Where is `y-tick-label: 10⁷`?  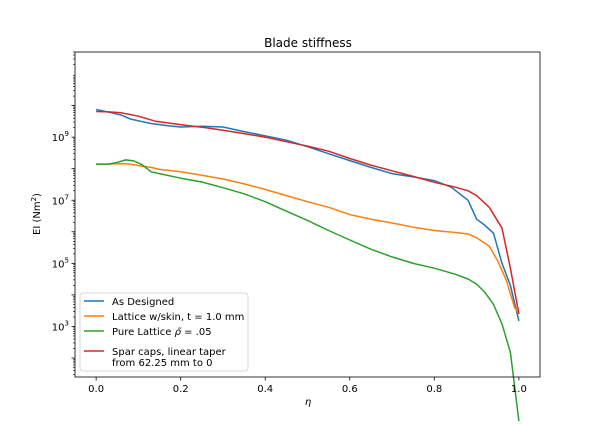 y-tick-label: 10⁷ is located at coordinates (60, 200).